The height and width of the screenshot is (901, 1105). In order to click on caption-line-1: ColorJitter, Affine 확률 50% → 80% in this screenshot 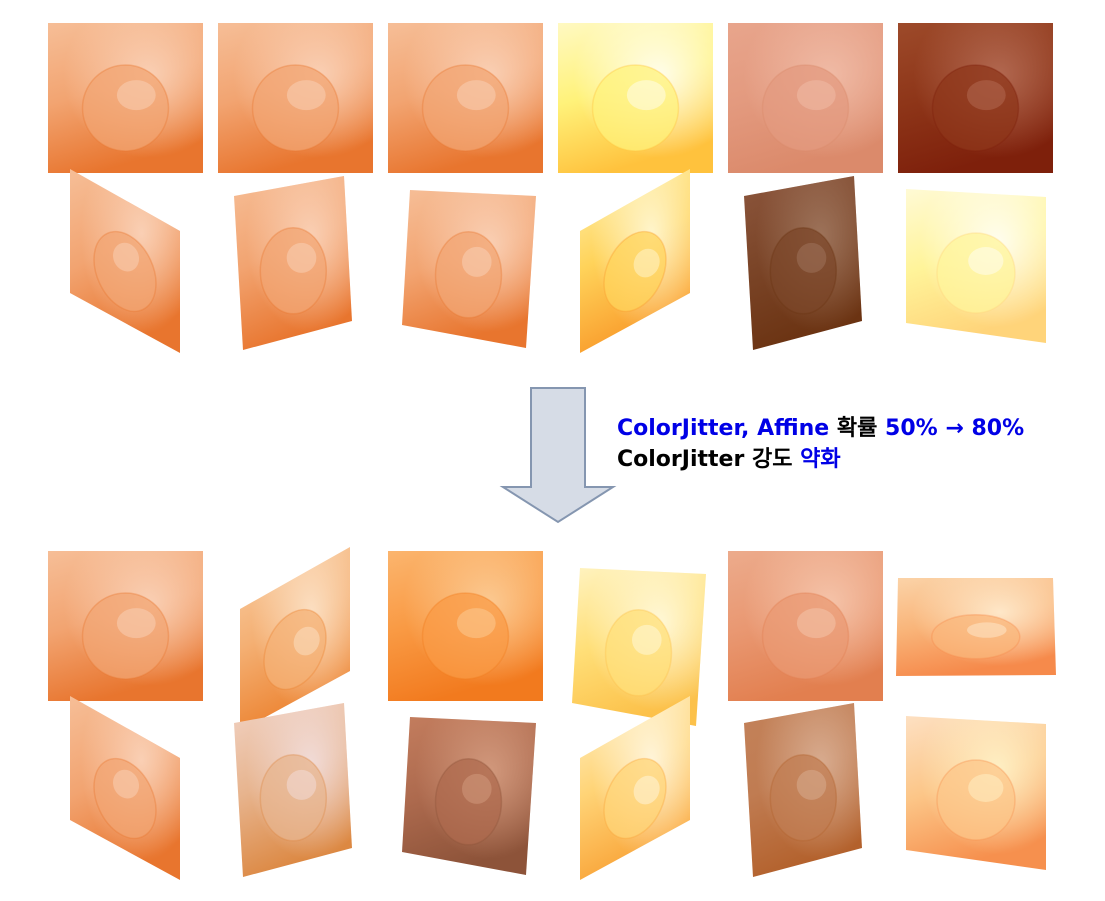, I will do `click(820, 428)`.